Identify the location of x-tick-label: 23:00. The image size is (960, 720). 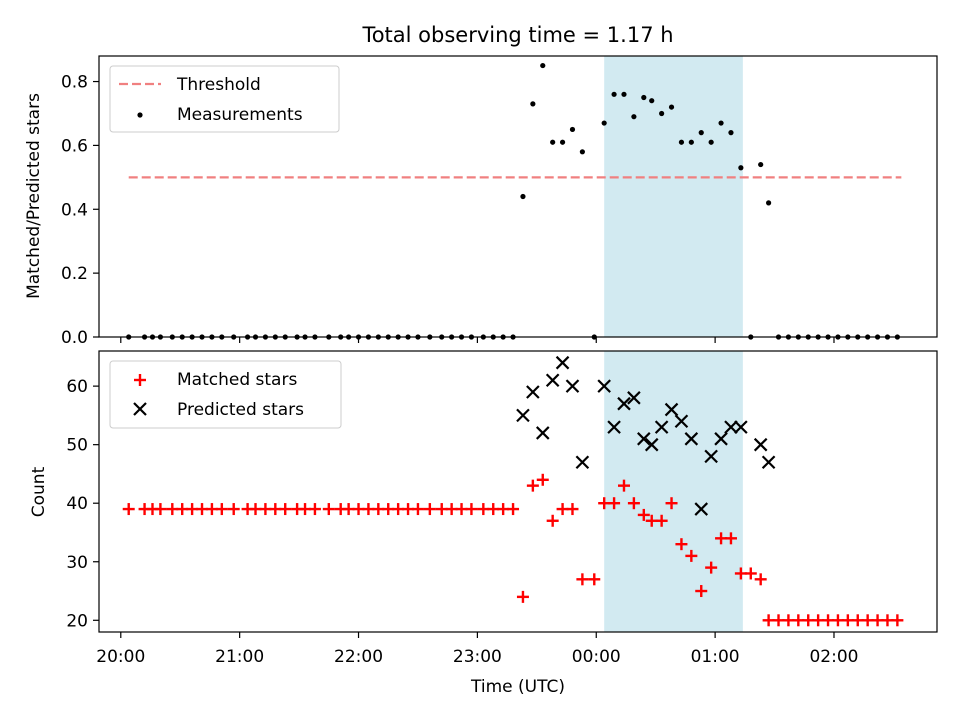
(477, 657).